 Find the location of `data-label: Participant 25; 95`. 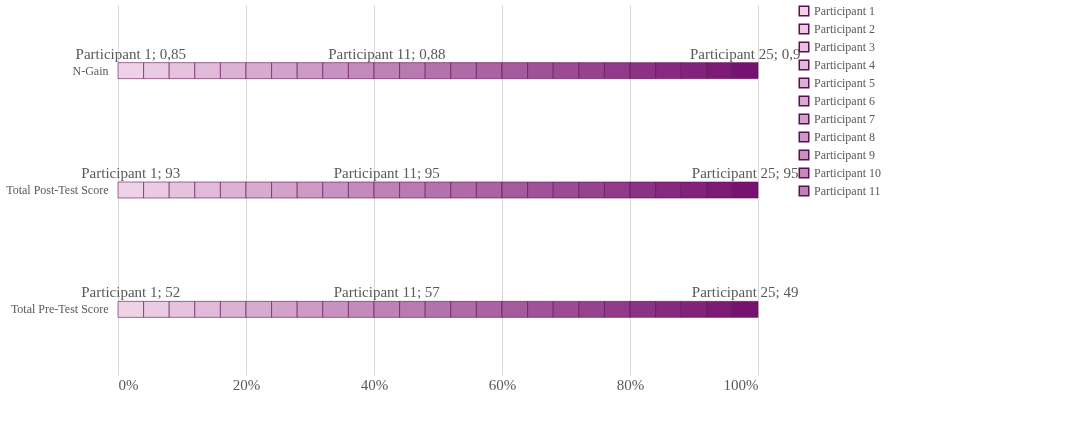

data-label: Participant 25; 95 is located at coordinates (745, 173).